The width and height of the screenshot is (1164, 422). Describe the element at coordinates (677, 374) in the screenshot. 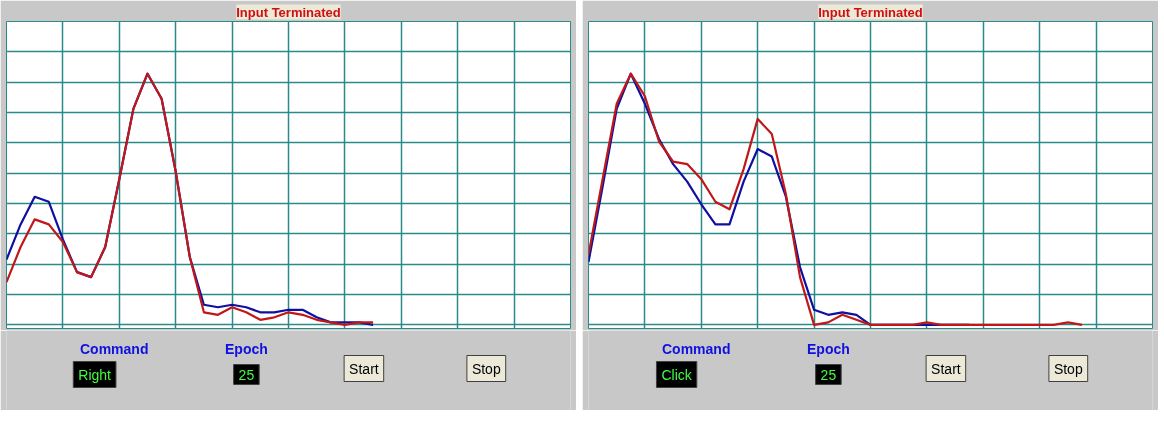

I see `text: Click` at that location.